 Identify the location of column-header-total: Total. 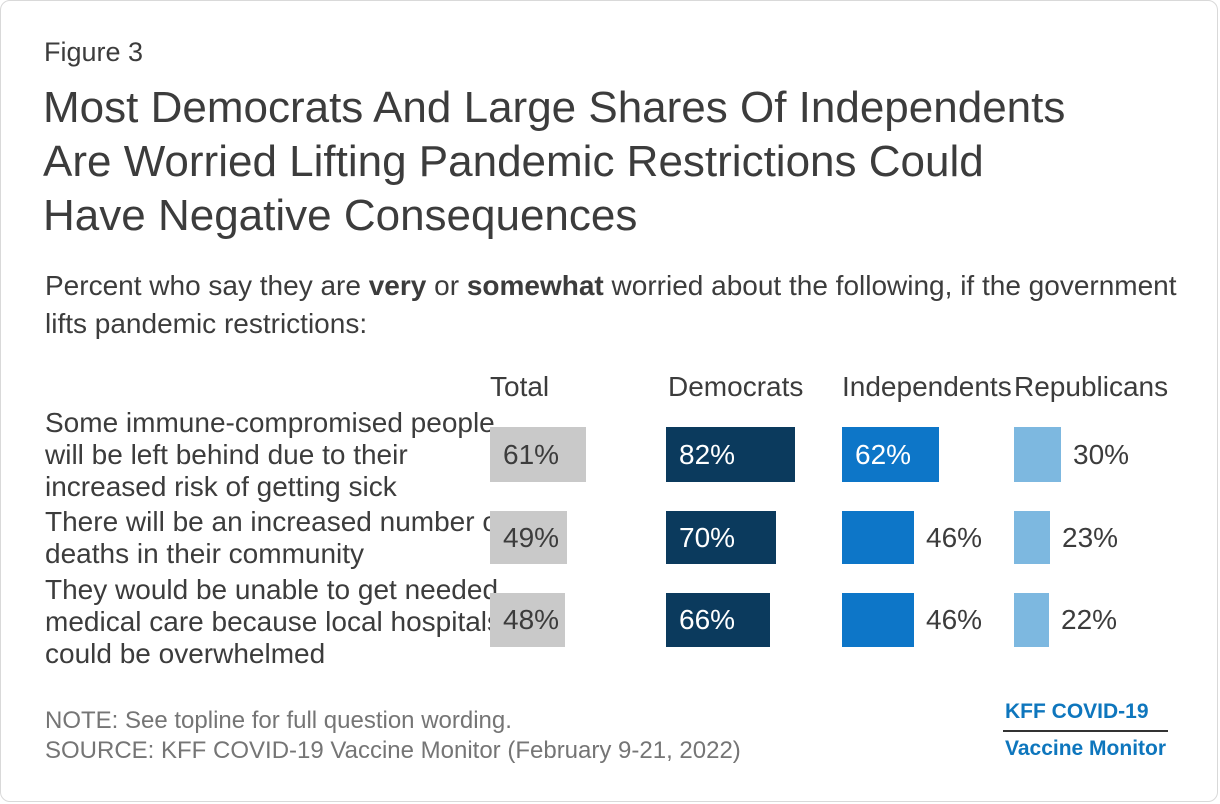
(520, 386).